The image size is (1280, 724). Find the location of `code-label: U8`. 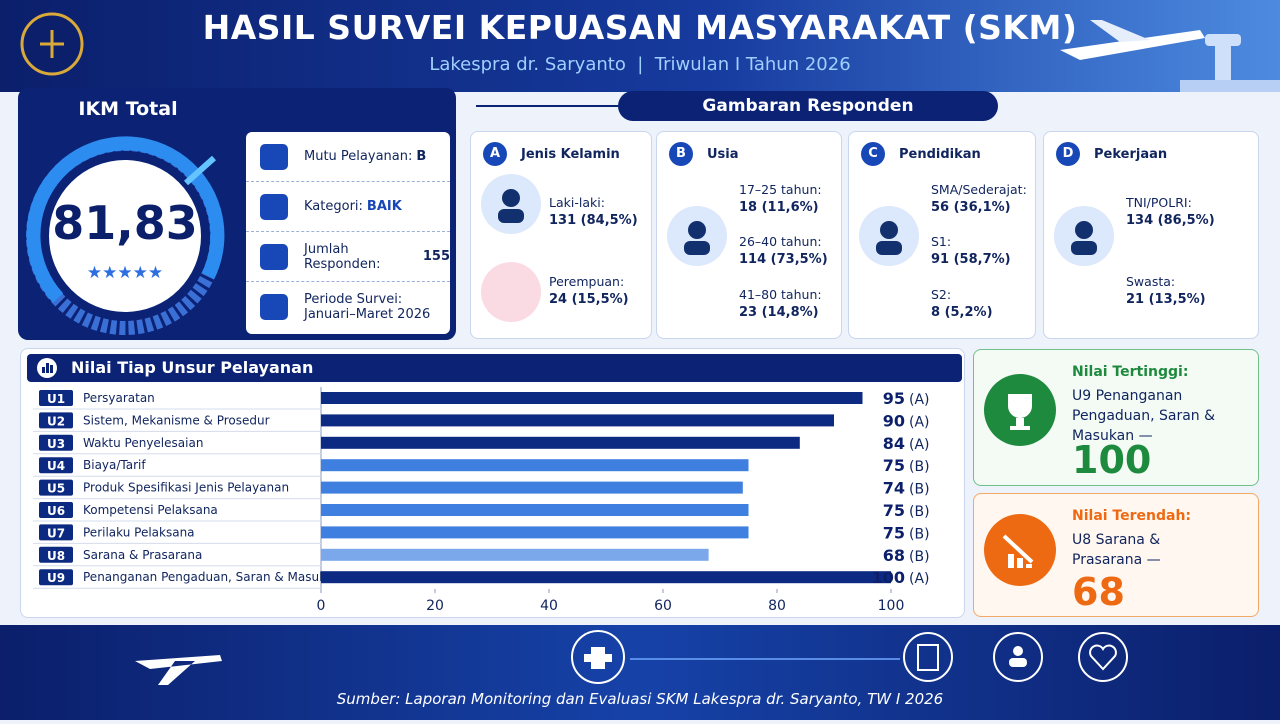

code-label: U8 is located at coordinates (56, 556).